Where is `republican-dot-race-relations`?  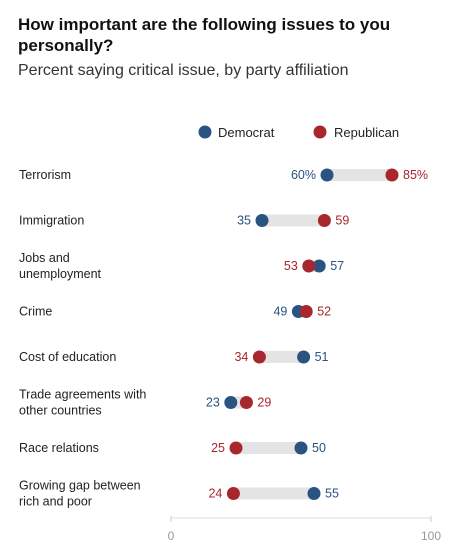 republican-dot-race-relations is located at coordinates (236, 448).